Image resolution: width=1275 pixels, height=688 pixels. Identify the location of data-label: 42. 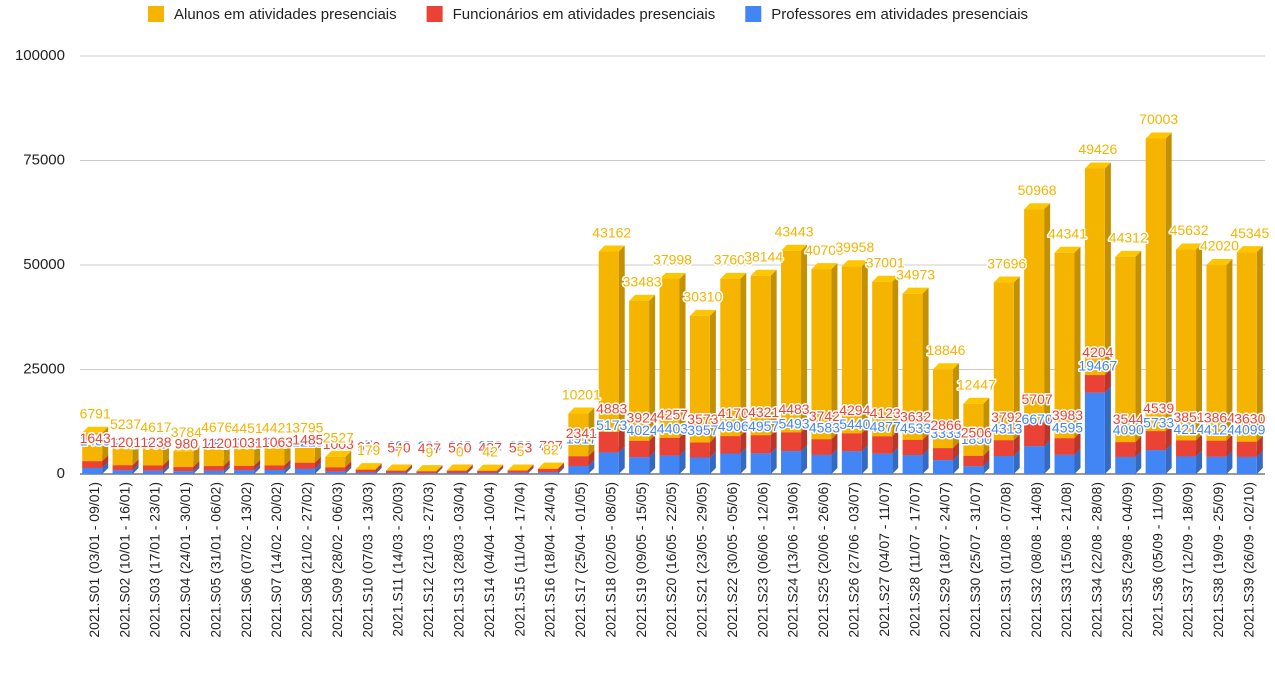
(490, 451).